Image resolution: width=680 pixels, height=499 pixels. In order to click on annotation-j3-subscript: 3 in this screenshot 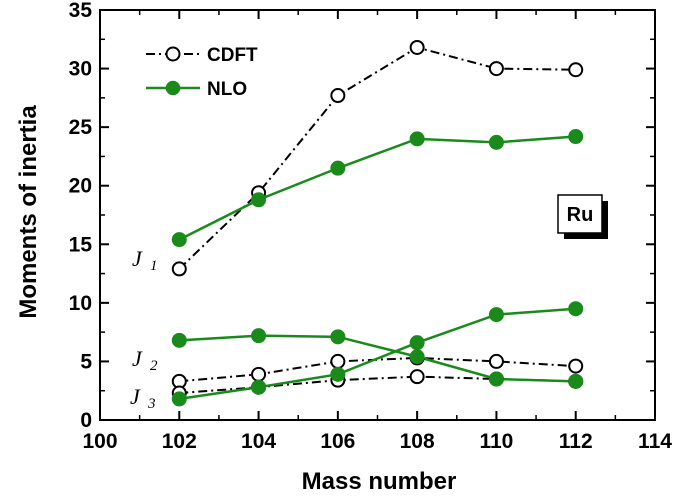, I will do `click(151, 404)`.